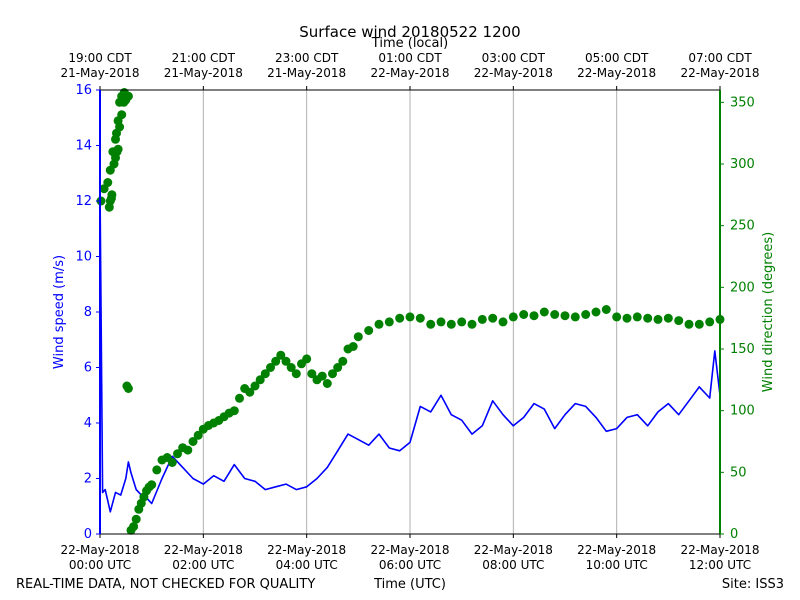 The width and height of the screenshot is (800, 600). I want to click on bottom-tick-date-1: 22-May-2018, so click(203, 550).